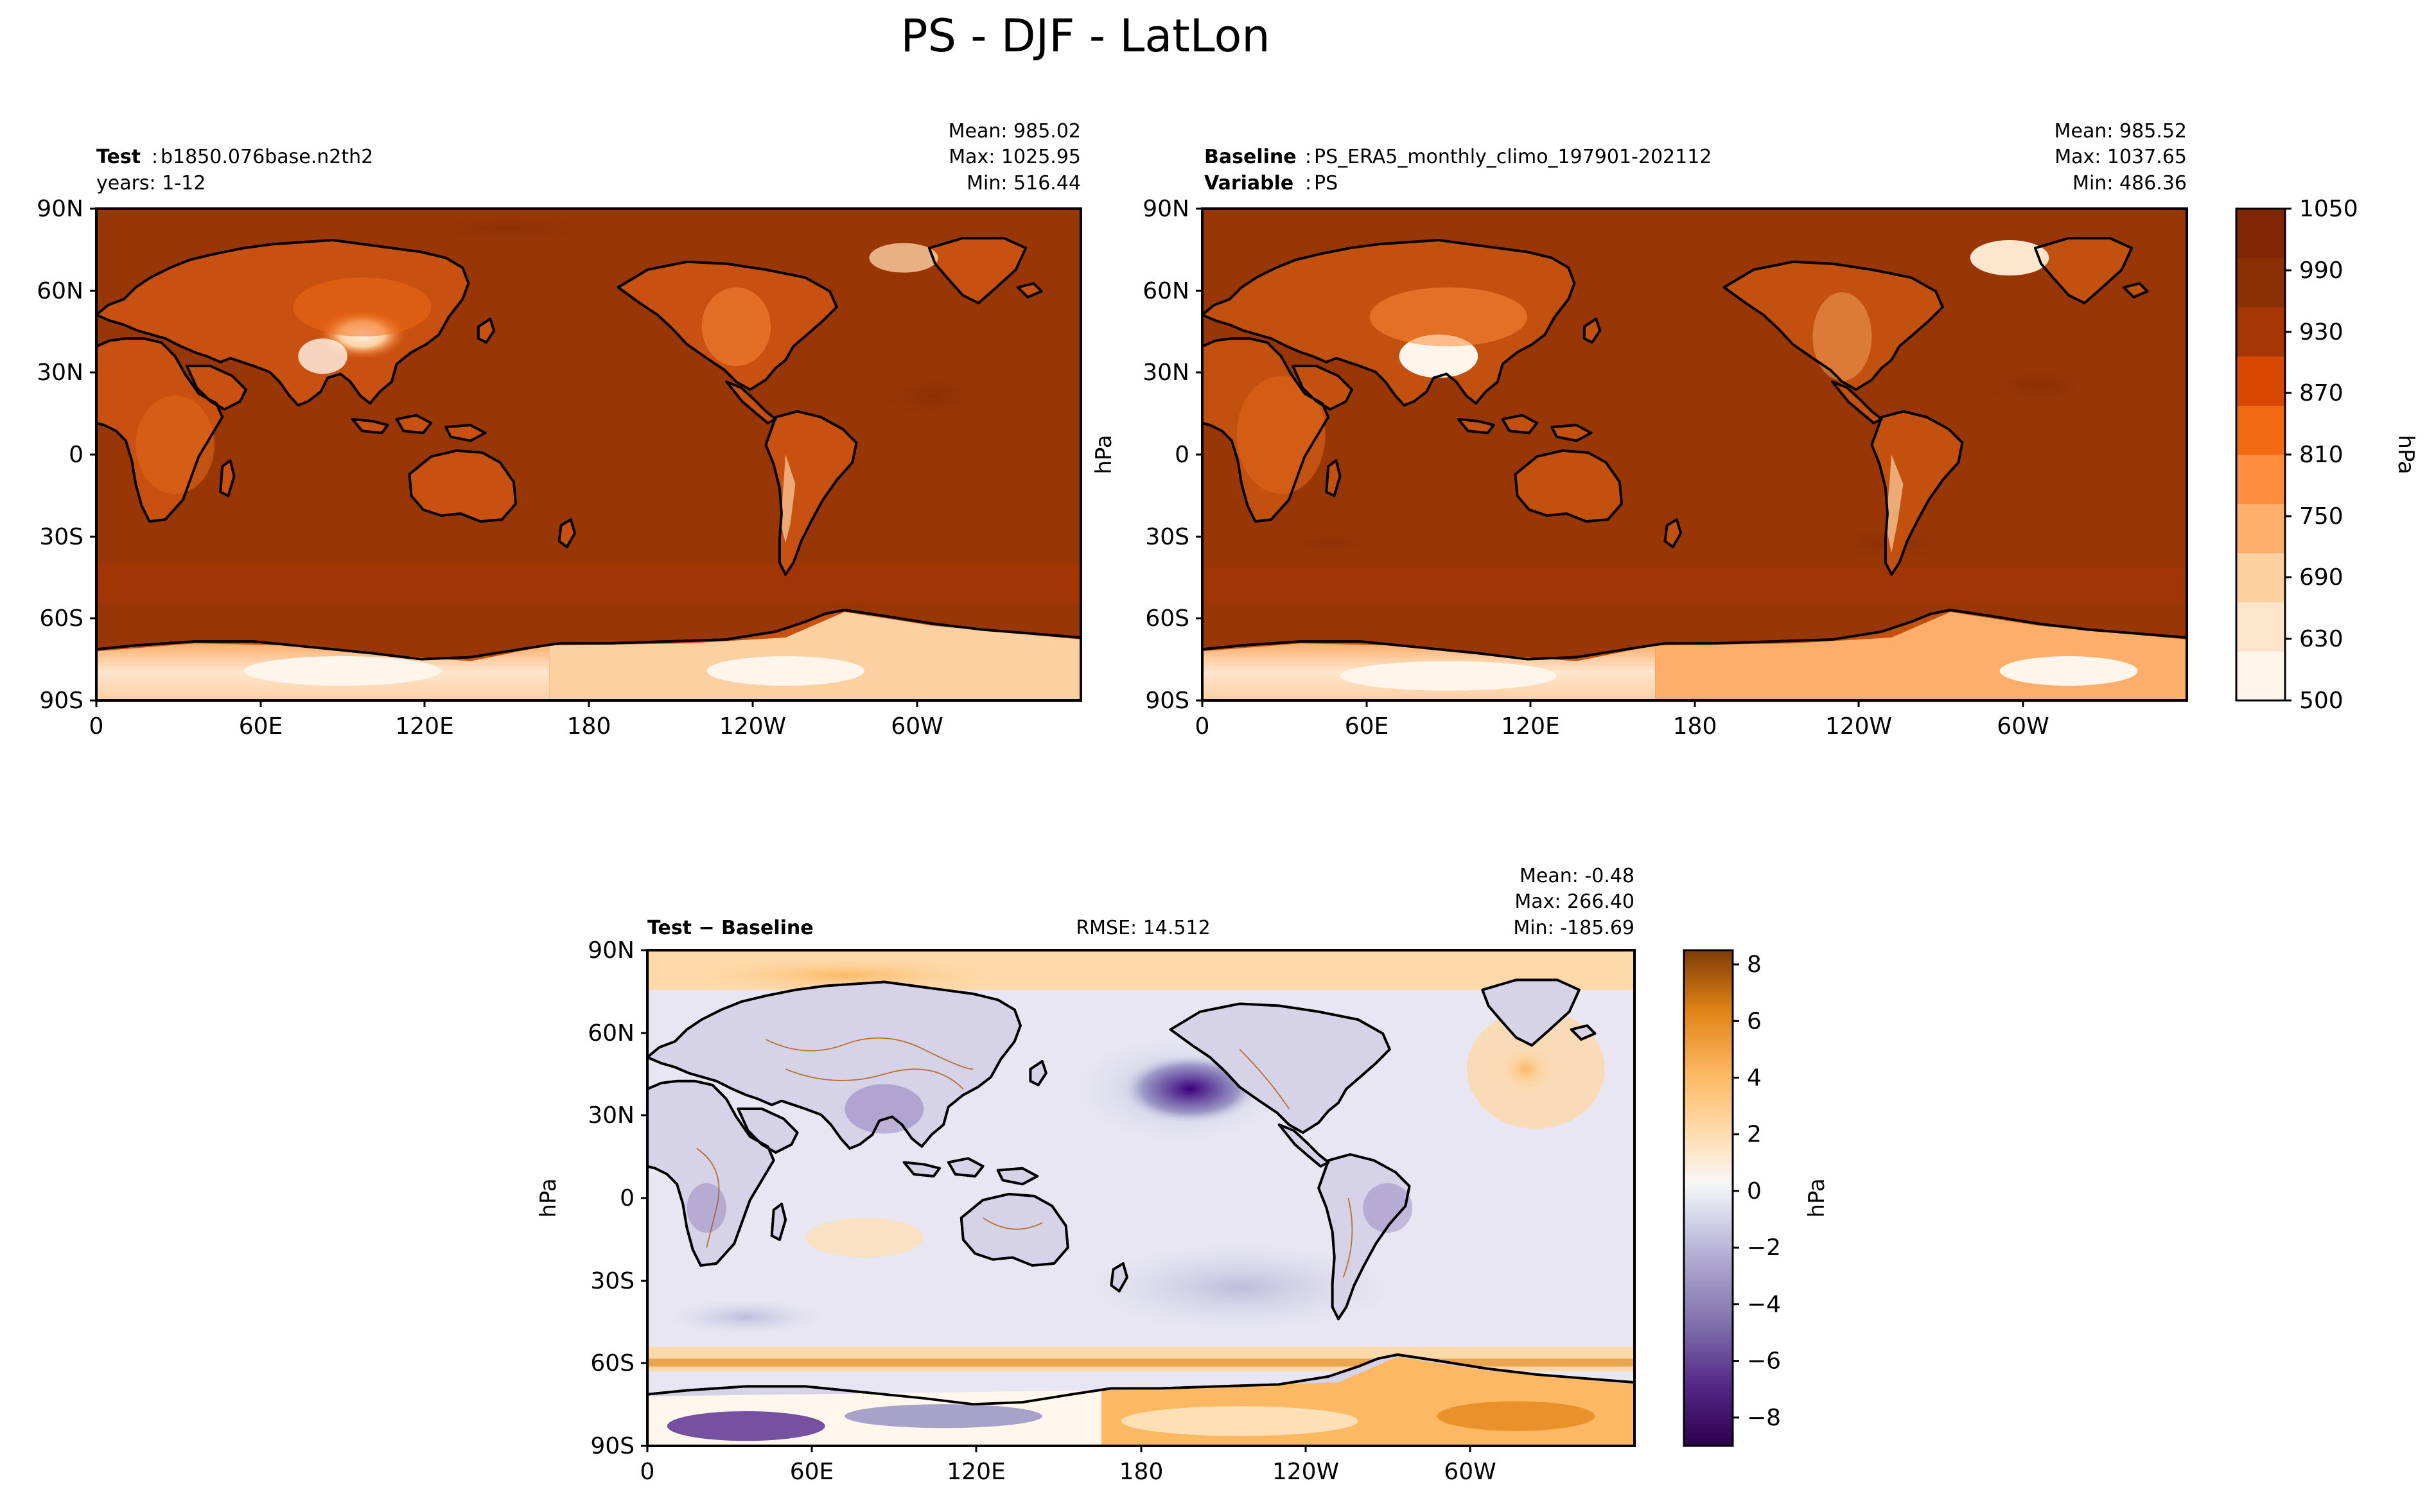 The width and height of the screenshot is (2427, 1512). What do you see at coordinates (2121, 131) in the screenshot?
I see `baseline-stat-mean: Mean: 985.52` at bounding box center [2121, 131].